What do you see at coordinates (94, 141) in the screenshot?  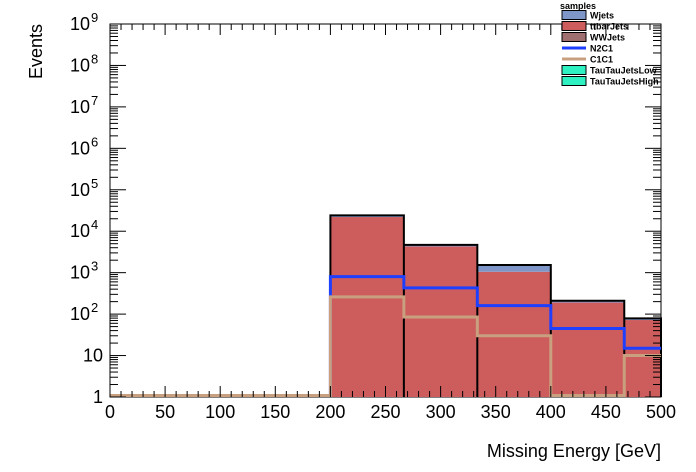 I see `y-tick-exponent: 6` at bounding box center [94, 141].